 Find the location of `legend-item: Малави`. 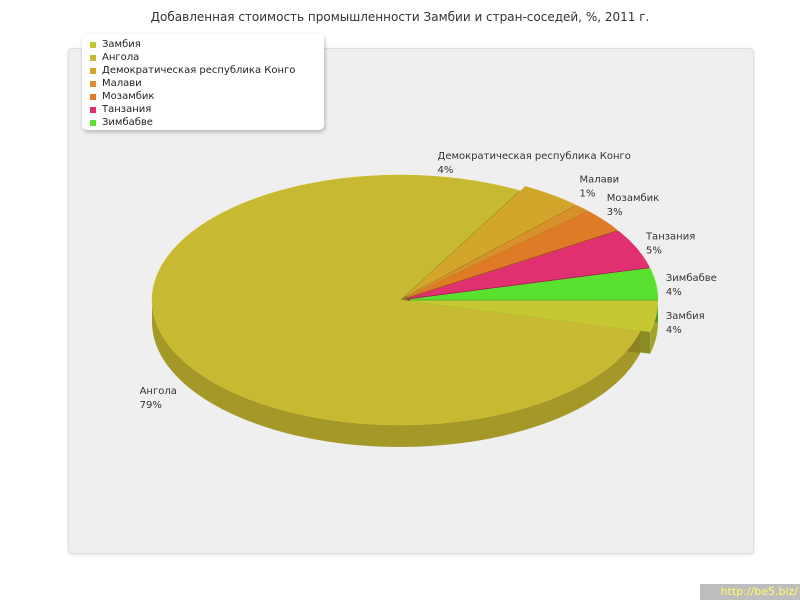

legend-item: Малави is located at coordinates (207, 83).